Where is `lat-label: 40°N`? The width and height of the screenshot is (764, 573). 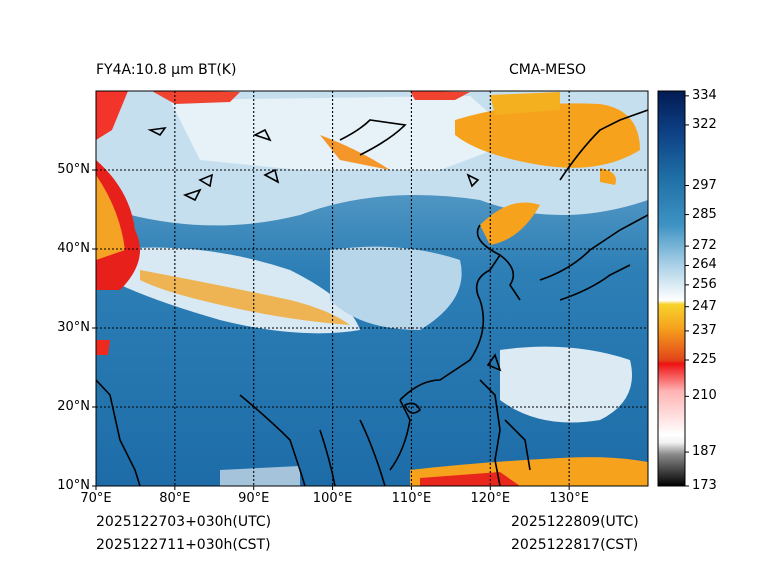 lat-label: 40°N is located at coordinates (73, 248).